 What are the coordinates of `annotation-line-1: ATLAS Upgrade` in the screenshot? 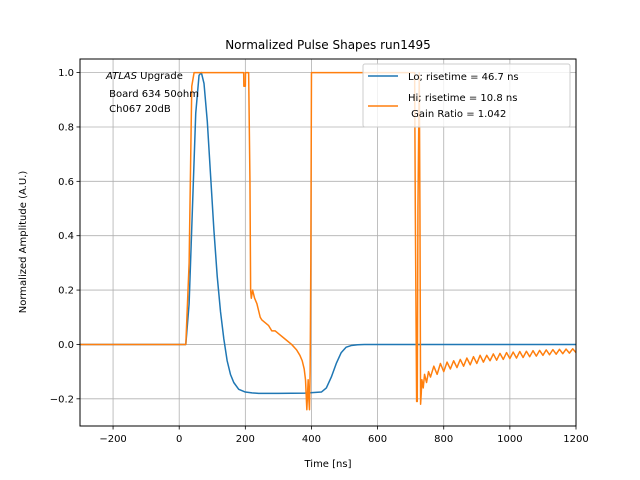 It's located at (144, 76).